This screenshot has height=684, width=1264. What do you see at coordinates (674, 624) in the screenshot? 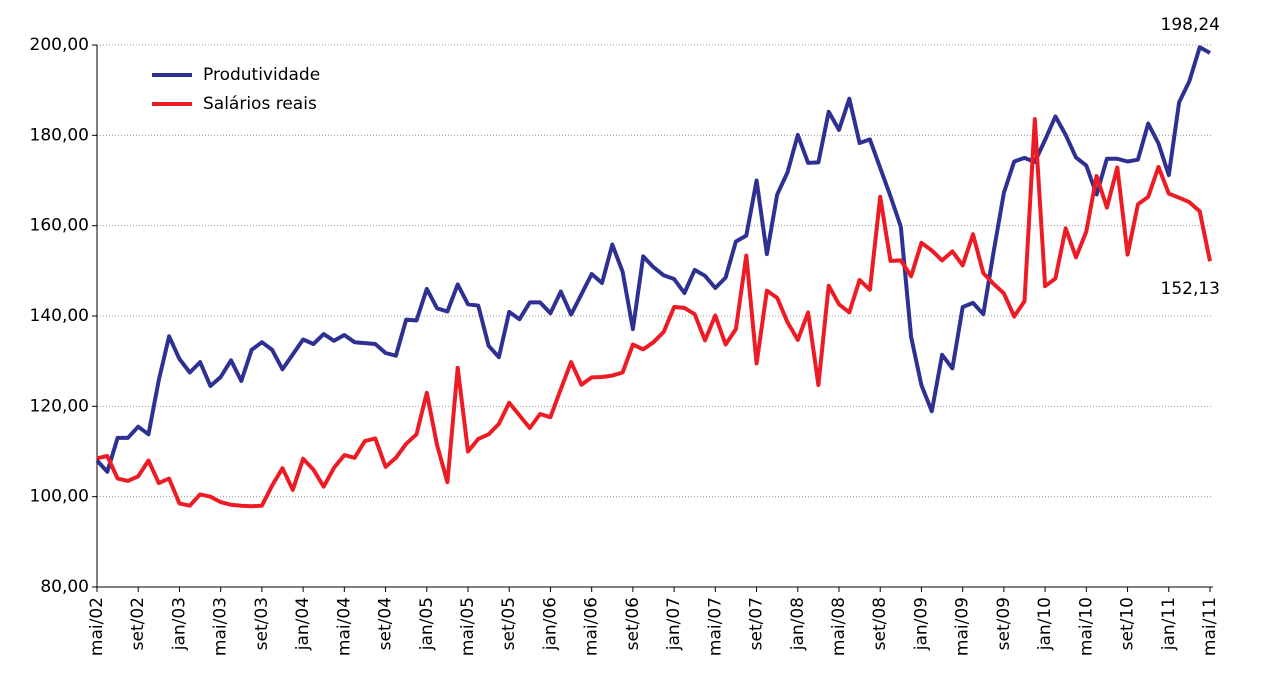
I see `x-tick-label: jan/07` at bounding box center [674, 624].